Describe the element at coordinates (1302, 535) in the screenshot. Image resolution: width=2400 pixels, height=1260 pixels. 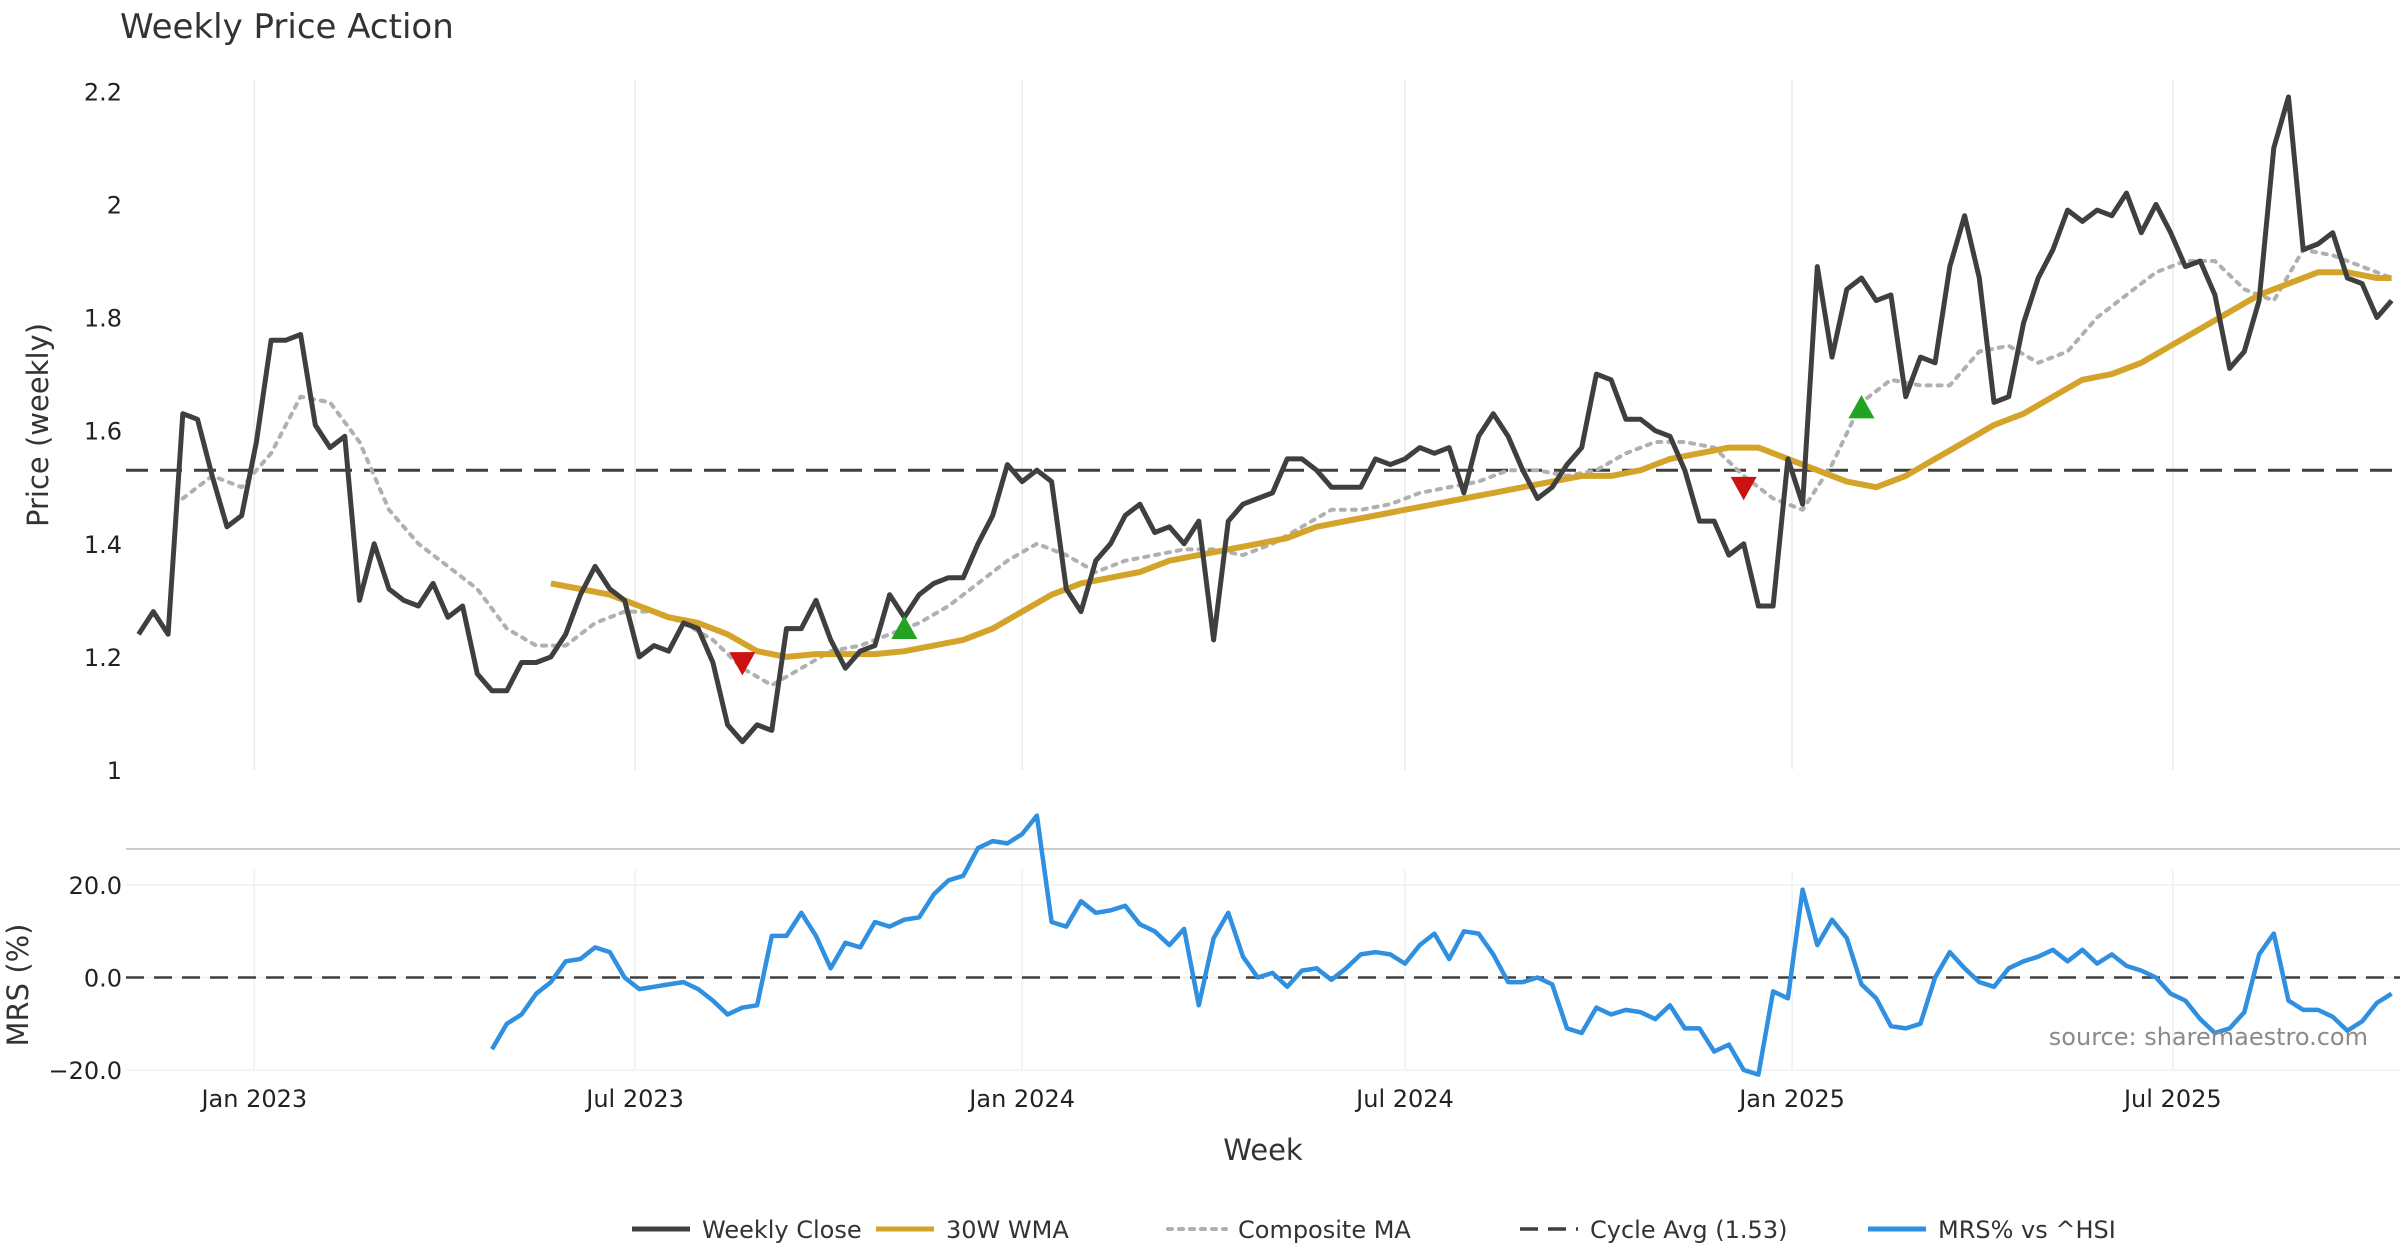
I see `signal-markers` at that location.